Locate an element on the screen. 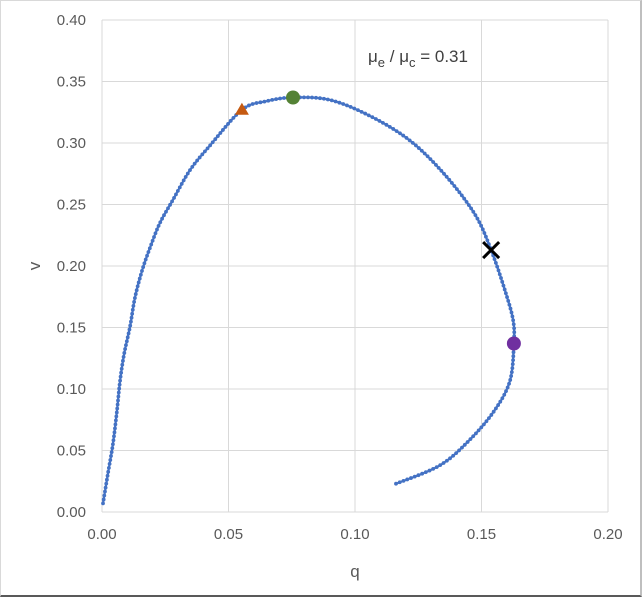 The height and width of the screenshot is (599, 644). x-tick-labels: 0.00 0.05 0.10 0.15 0.20 is located at coordinates (354, 534).